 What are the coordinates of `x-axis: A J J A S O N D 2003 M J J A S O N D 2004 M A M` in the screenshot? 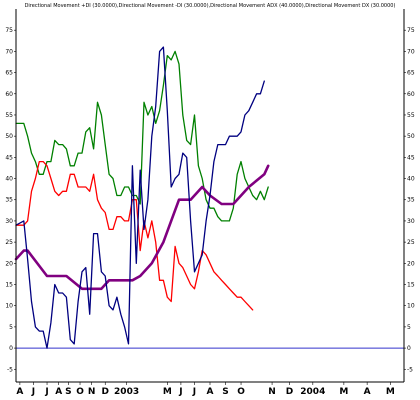 It's located at (210, 389).